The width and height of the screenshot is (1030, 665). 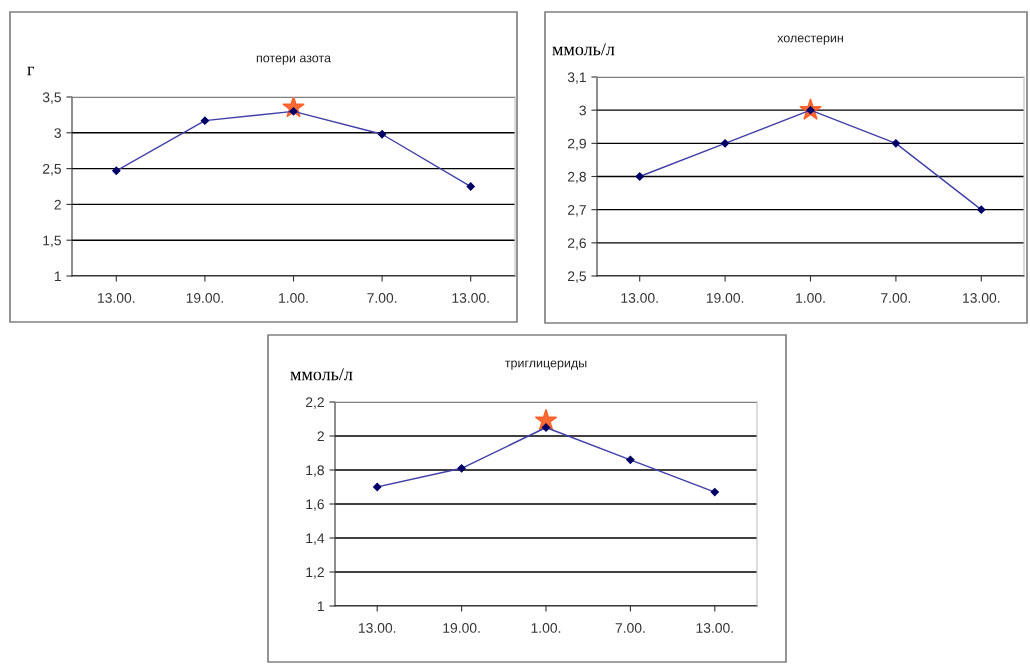 I want to click on chart-title: триглицериды, so click(x=546, y=365).